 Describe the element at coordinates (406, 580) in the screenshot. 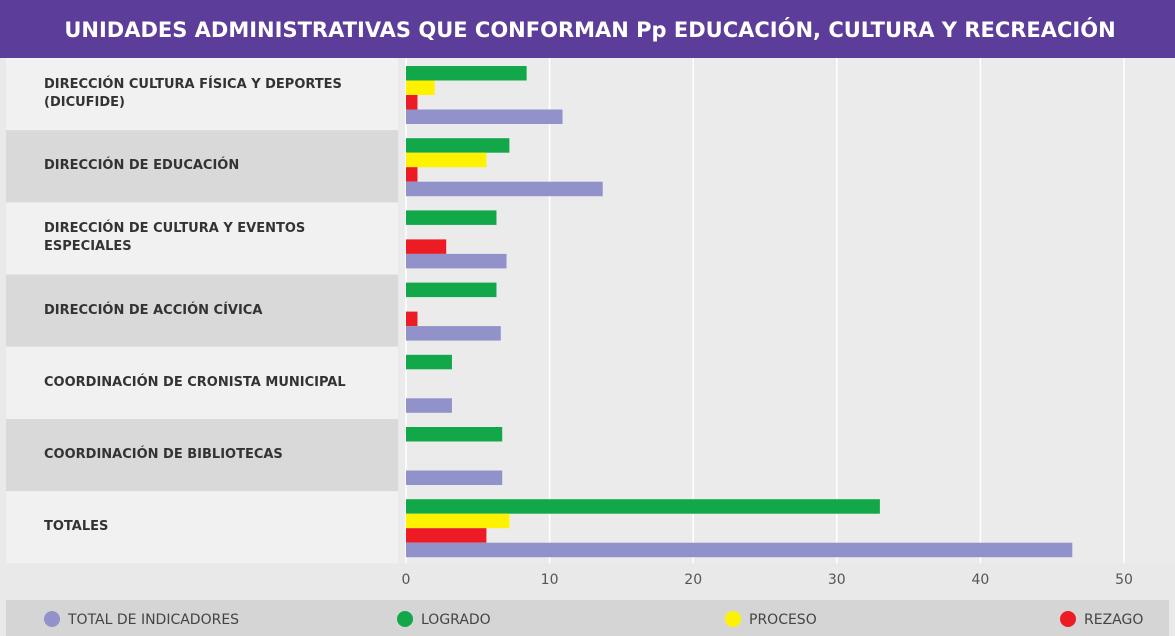

I see `x-tick-label: 0` at that location.